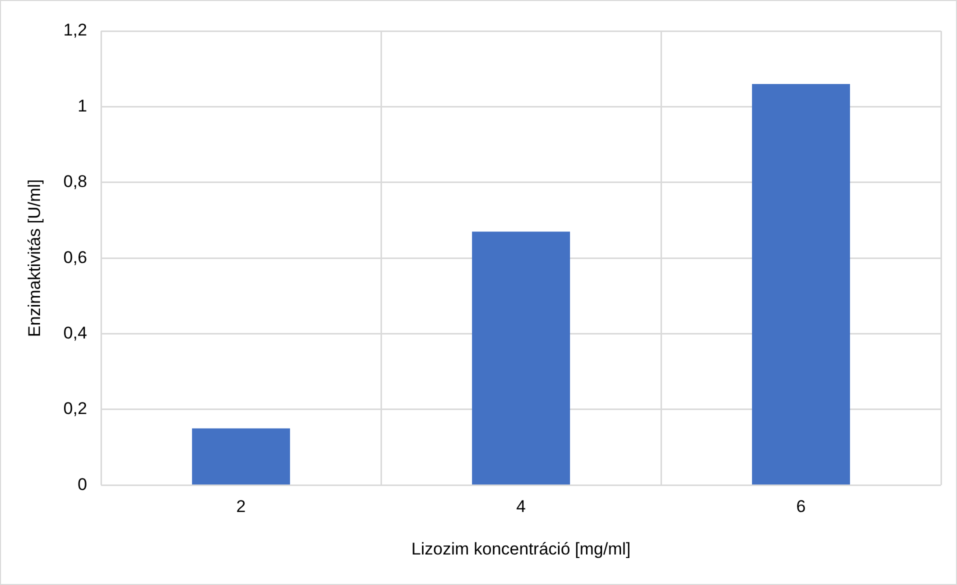 The width and height of the screenshot is (957, 585). Describe the element at coordinates (75, 332) in the screenshot. I see `y-tick-label: 0,4` at that location.